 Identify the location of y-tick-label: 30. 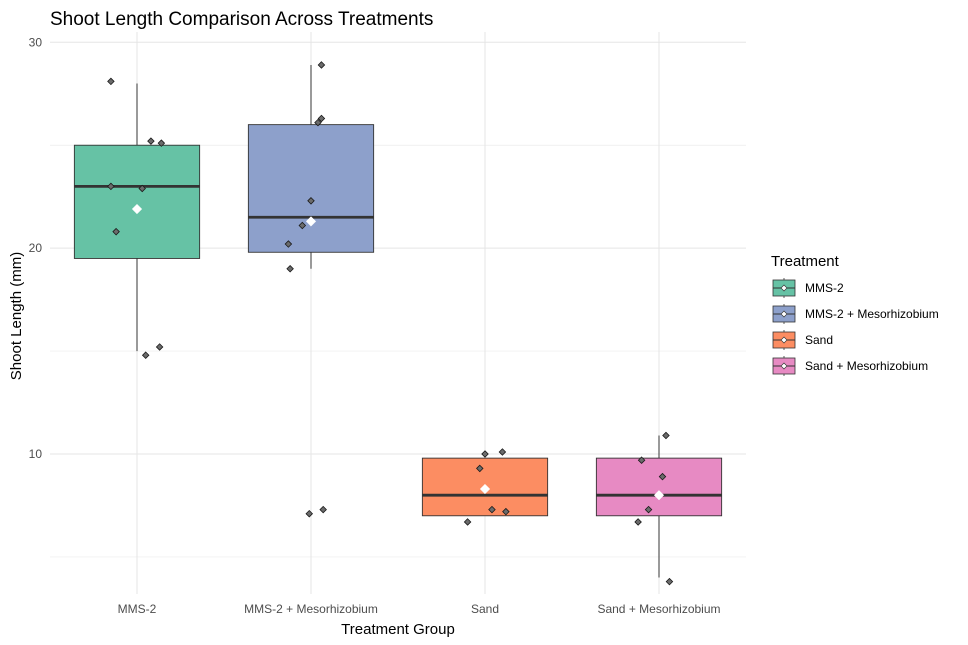
(36, 42).